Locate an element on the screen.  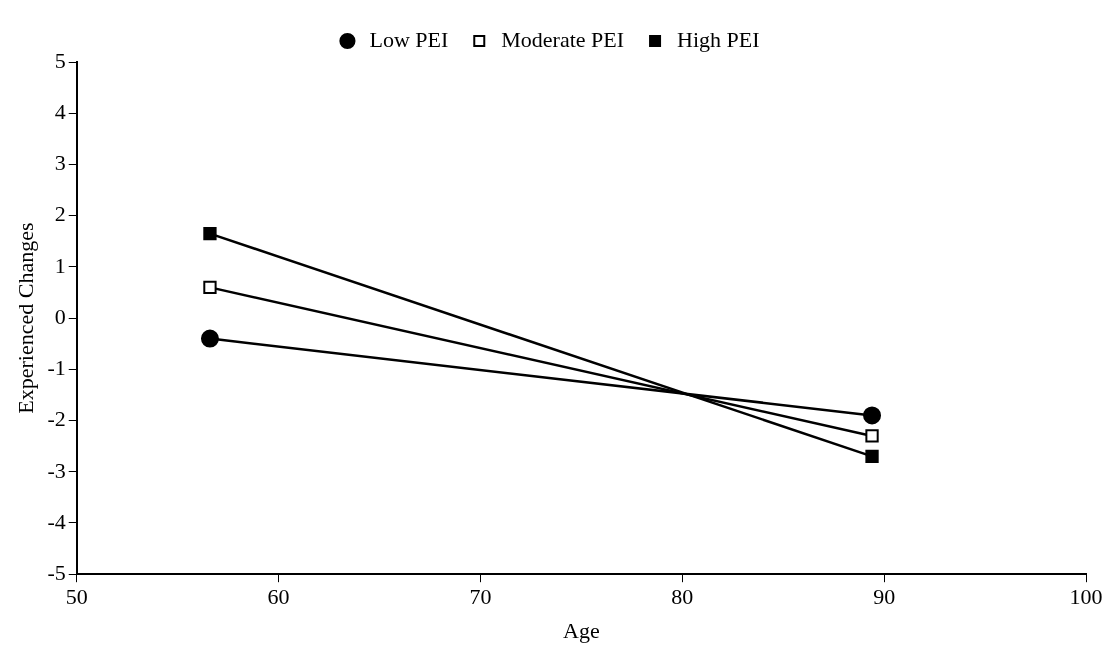
y-tick-label: -2 is located at coordinates (56, 419).